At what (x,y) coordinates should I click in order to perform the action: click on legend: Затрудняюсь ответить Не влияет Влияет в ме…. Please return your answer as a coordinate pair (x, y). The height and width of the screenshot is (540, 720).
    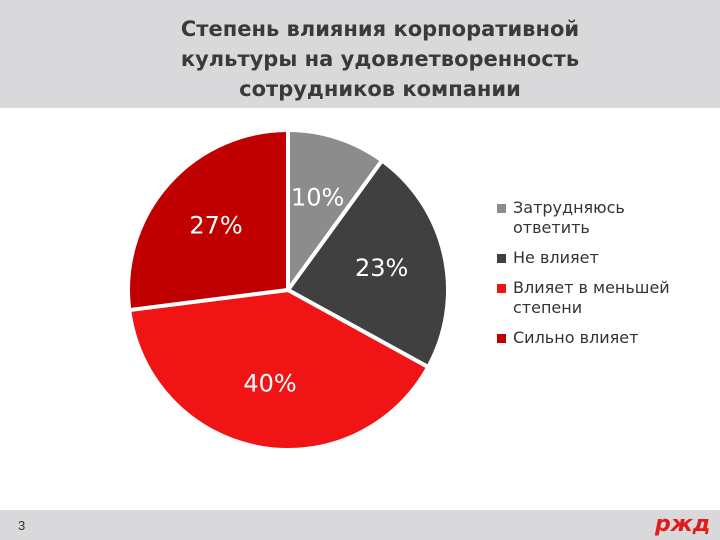
    Looking at the image, I should click on (597, 278).